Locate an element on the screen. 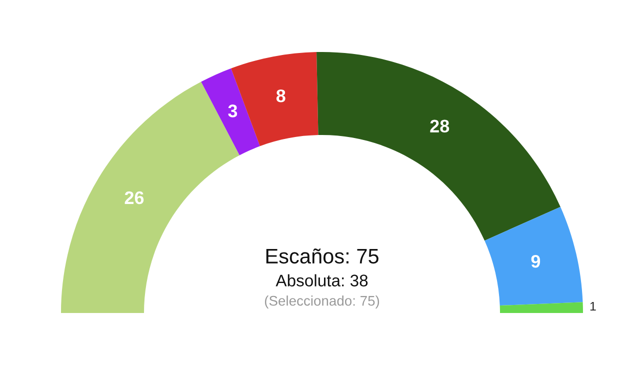 The width and height of the screenshot is (640, 384). text: Absoluta: 38 is located at coordinates (322, 280).